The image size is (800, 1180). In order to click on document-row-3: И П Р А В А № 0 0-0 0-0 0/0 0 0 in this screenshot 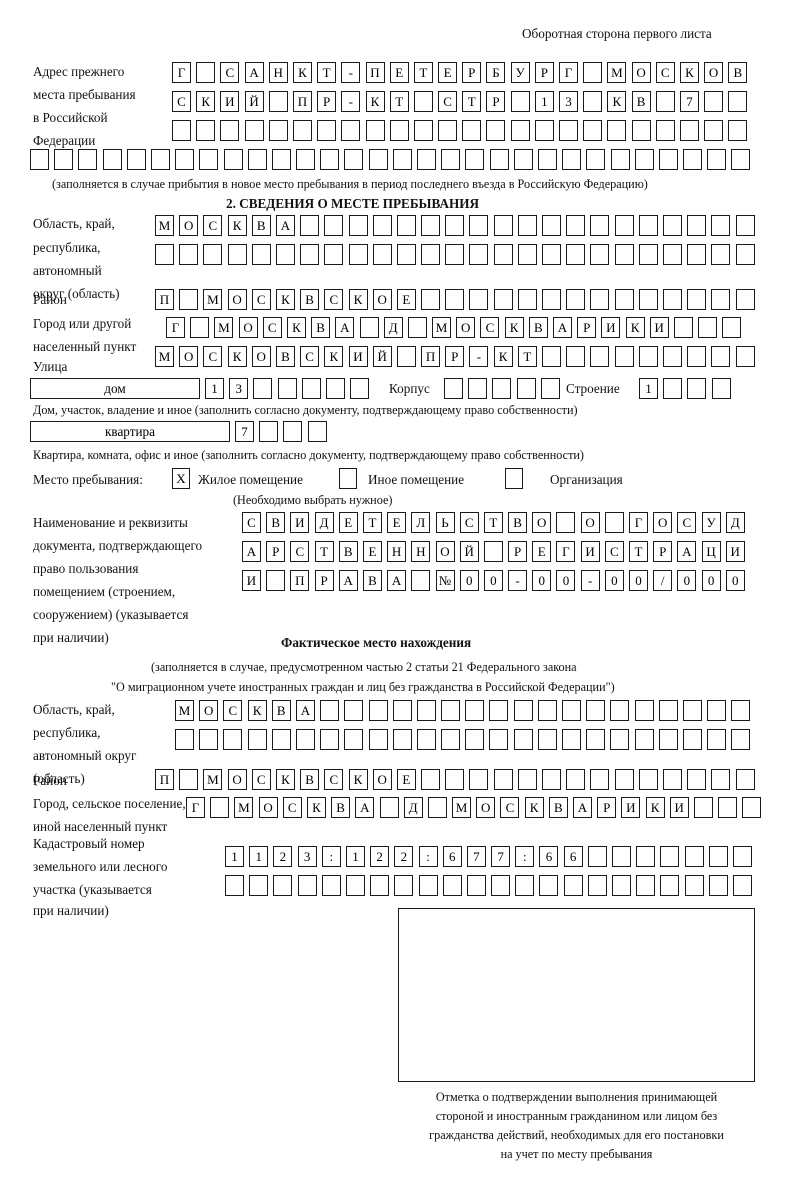, I will do `click(493, 580)`.